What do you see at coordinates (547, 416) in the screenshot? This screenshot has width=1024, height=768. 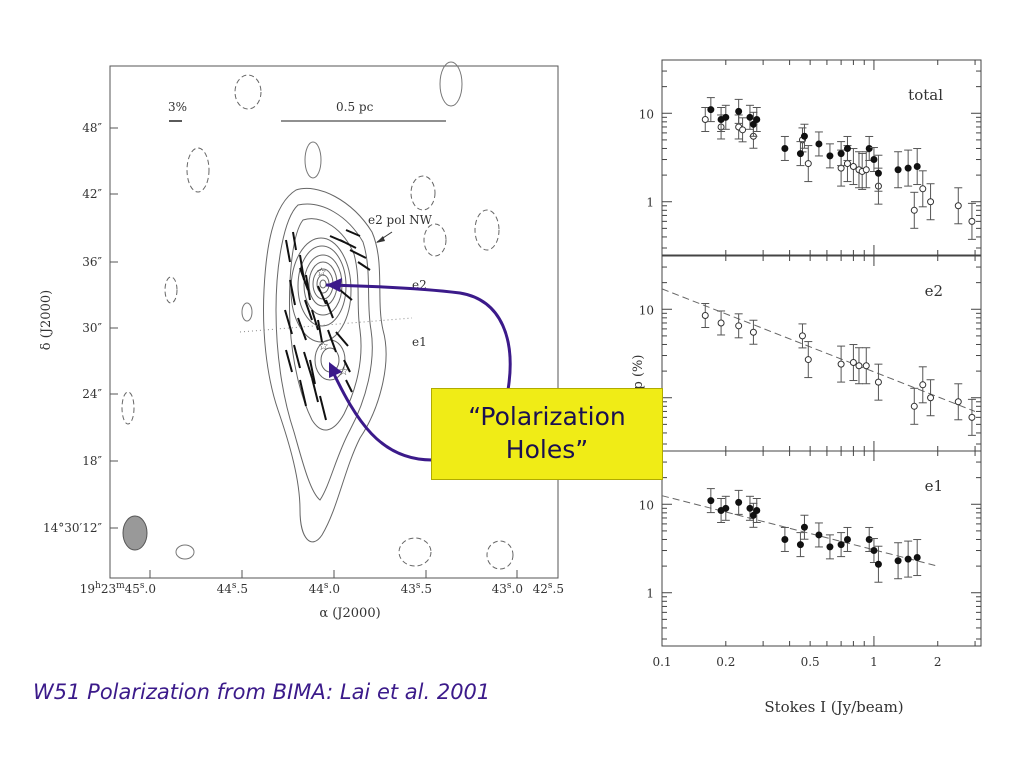 I see `callout-line-1: “Polarization` at bounding box center [547, 416].